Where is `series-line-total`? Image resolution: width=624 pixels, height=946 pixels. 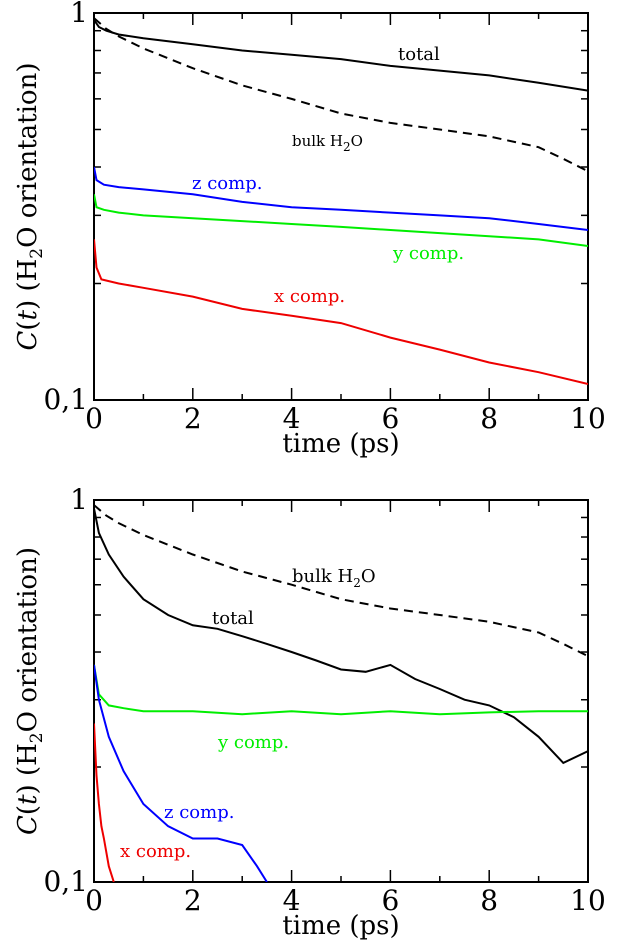
series-line-total is located at coordinates (341, 55).